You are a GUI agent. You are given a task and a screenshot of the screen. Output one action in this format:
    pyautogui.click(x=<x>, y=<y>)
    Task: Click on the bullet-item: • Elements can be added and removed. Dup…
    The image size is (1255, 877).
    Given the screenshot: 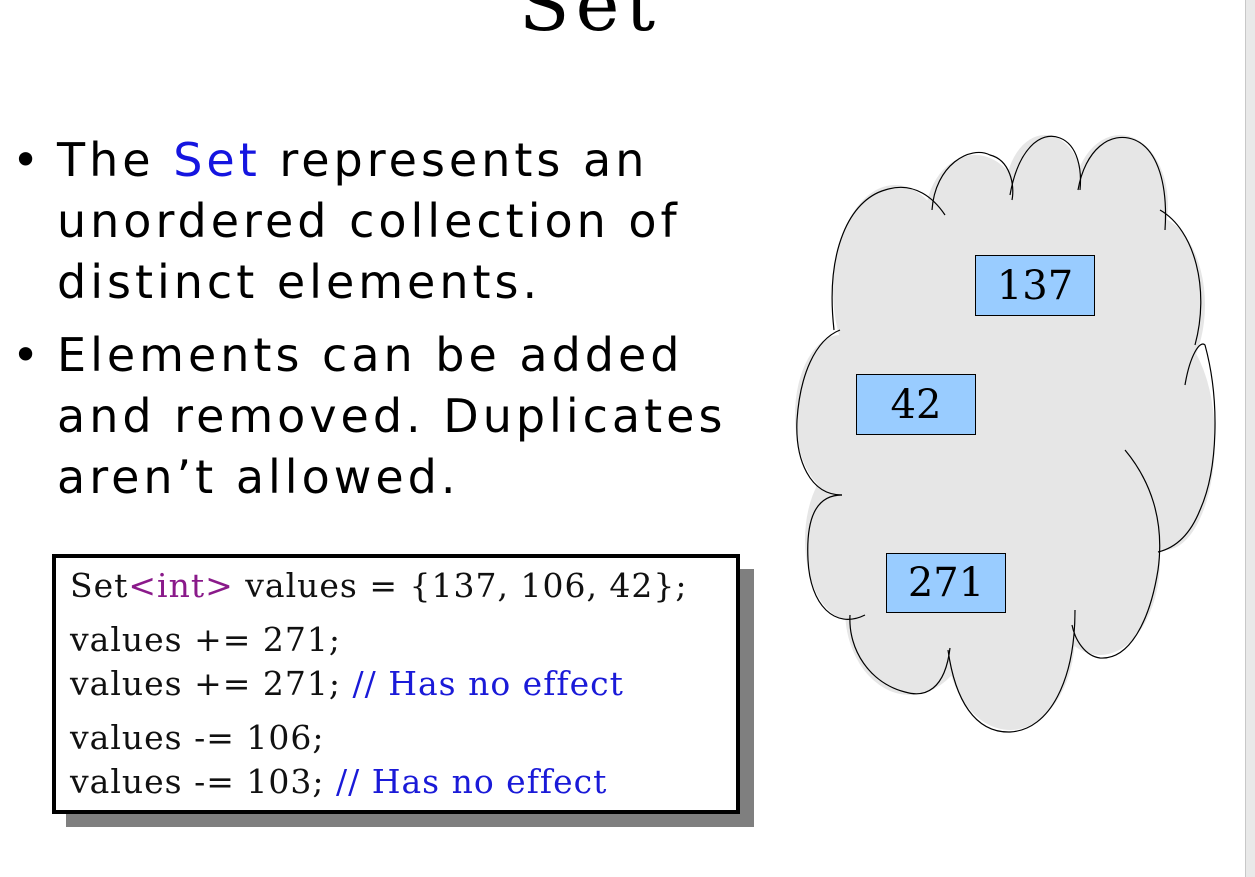 What is the action you would take?
    pyautogui.click(x=382, y=416)
    